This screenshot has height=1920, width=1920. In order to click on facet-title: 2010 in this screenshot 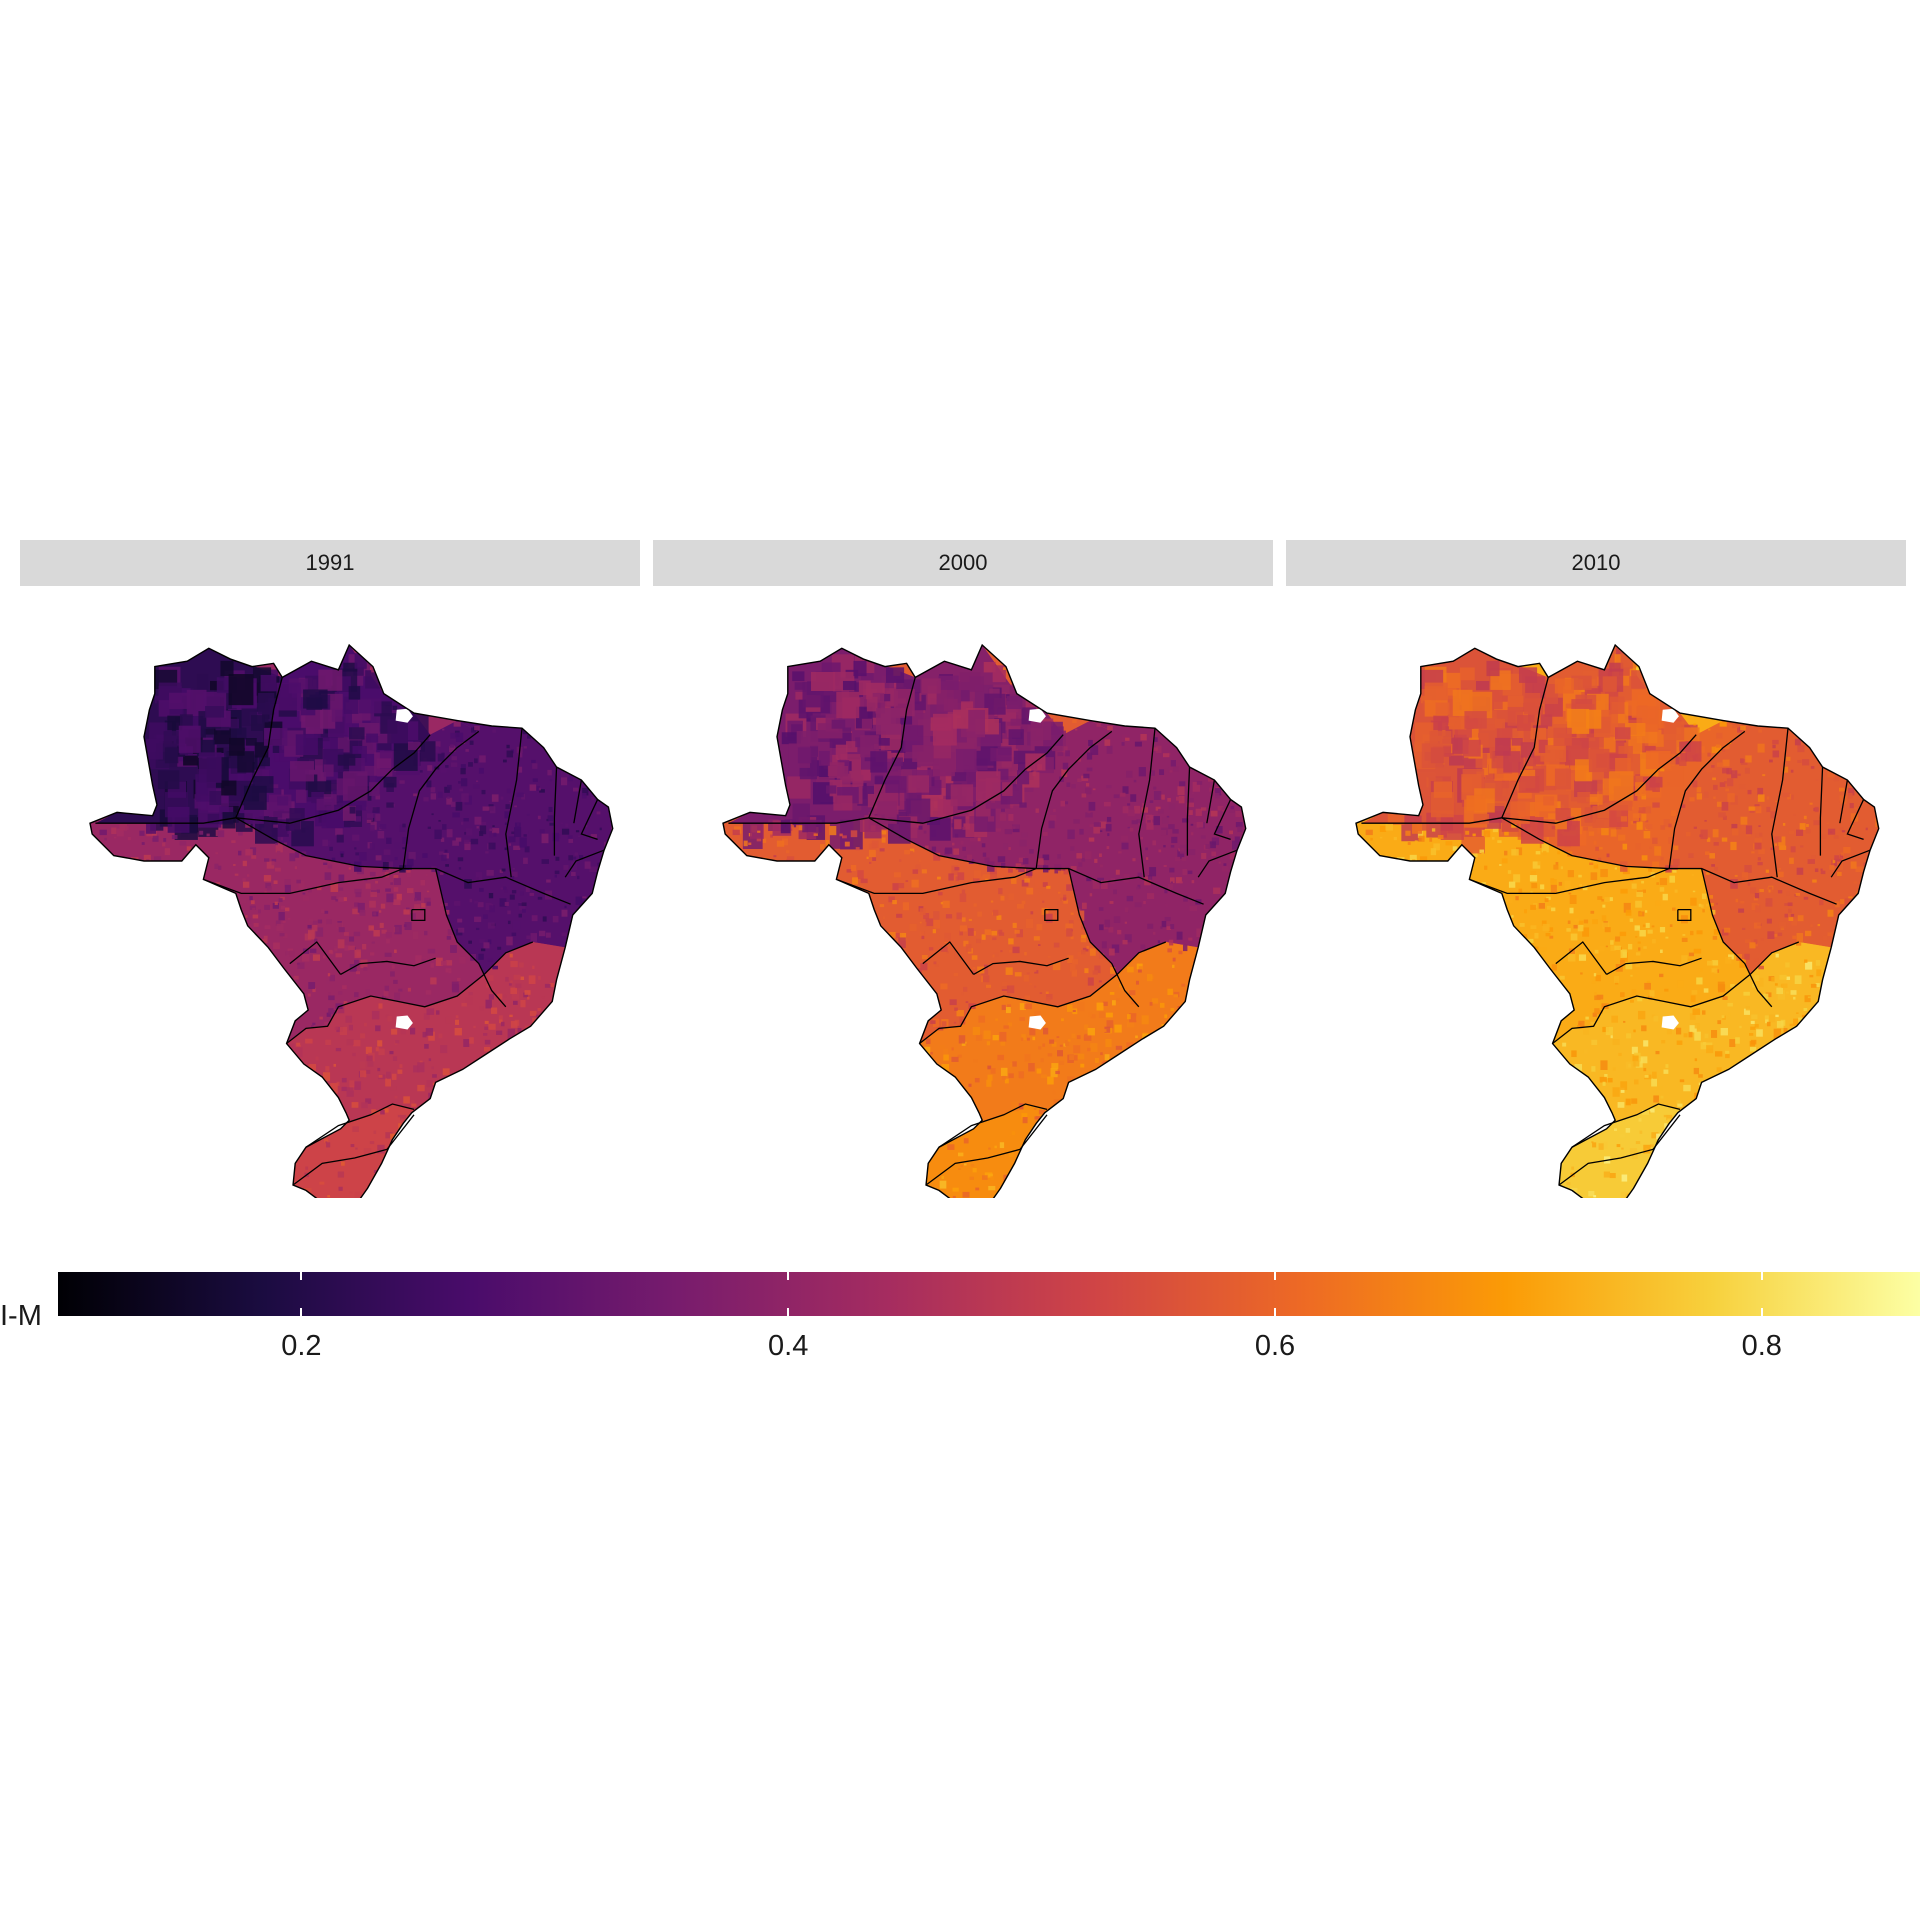, I will do `click(1596, 562)`.